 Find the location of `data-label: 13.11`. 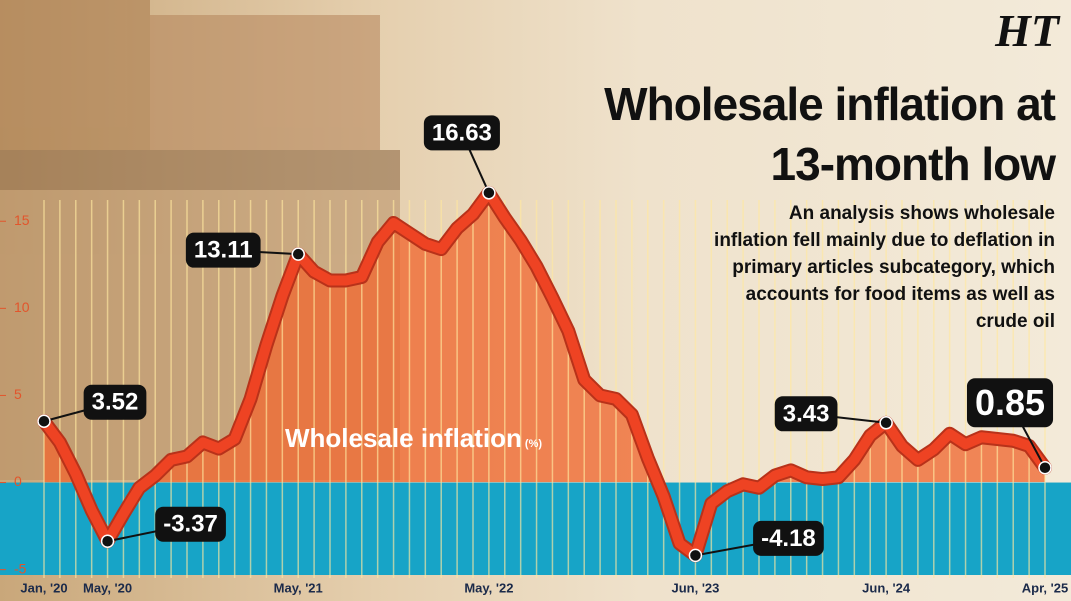

data-label: 13.11 is located at coordinates (223, 250).